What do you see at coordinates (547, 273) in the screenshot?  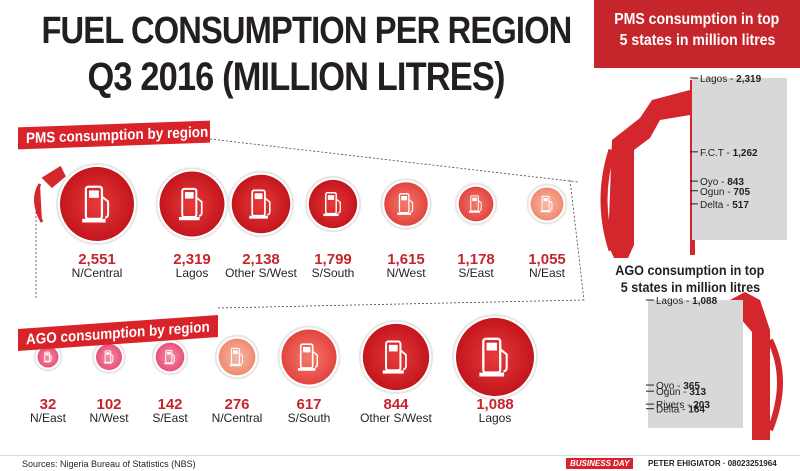 I see `pms-region-label: N/East` at bounding box center [547, 273].